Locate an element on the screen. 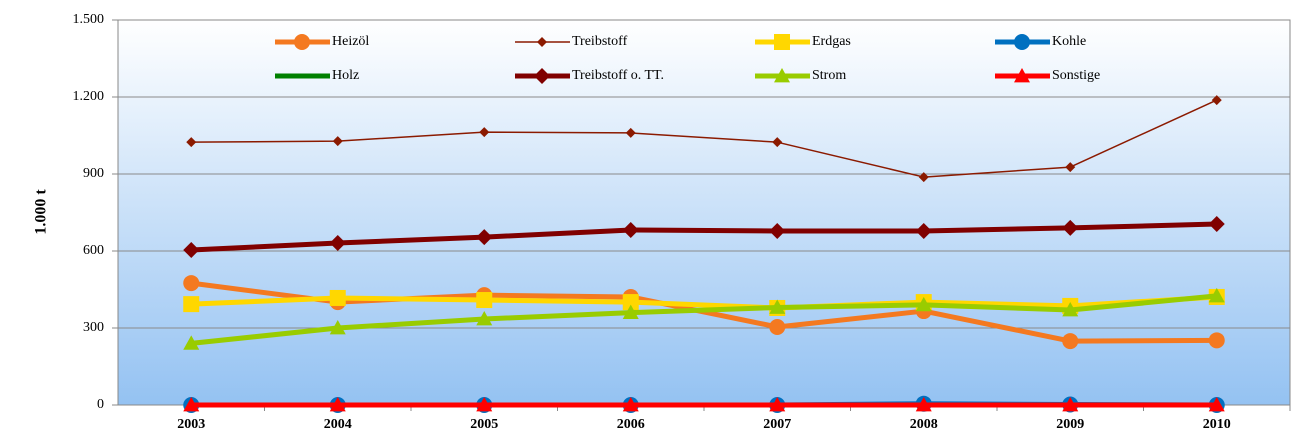  legend-label: Strom is located at coordinates (829, 75).